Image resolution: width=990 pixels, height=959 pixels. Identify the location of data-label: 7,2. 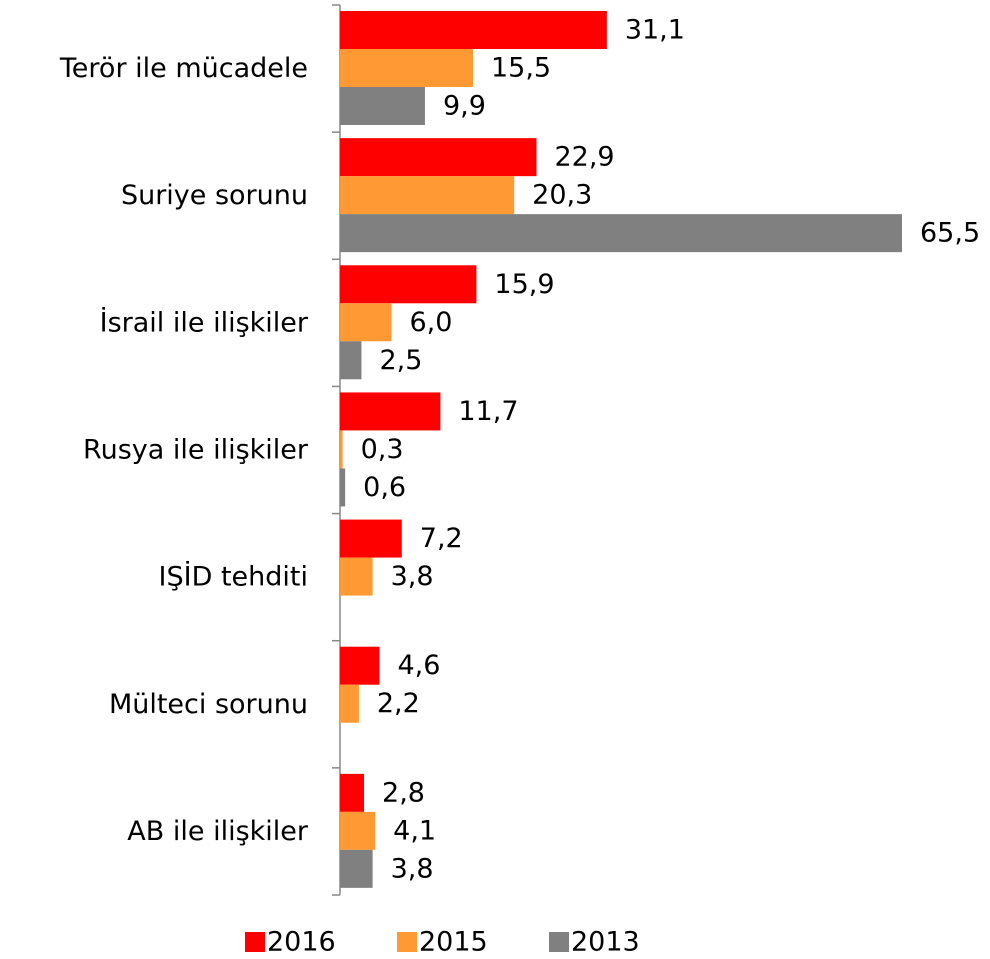
(441, 538).